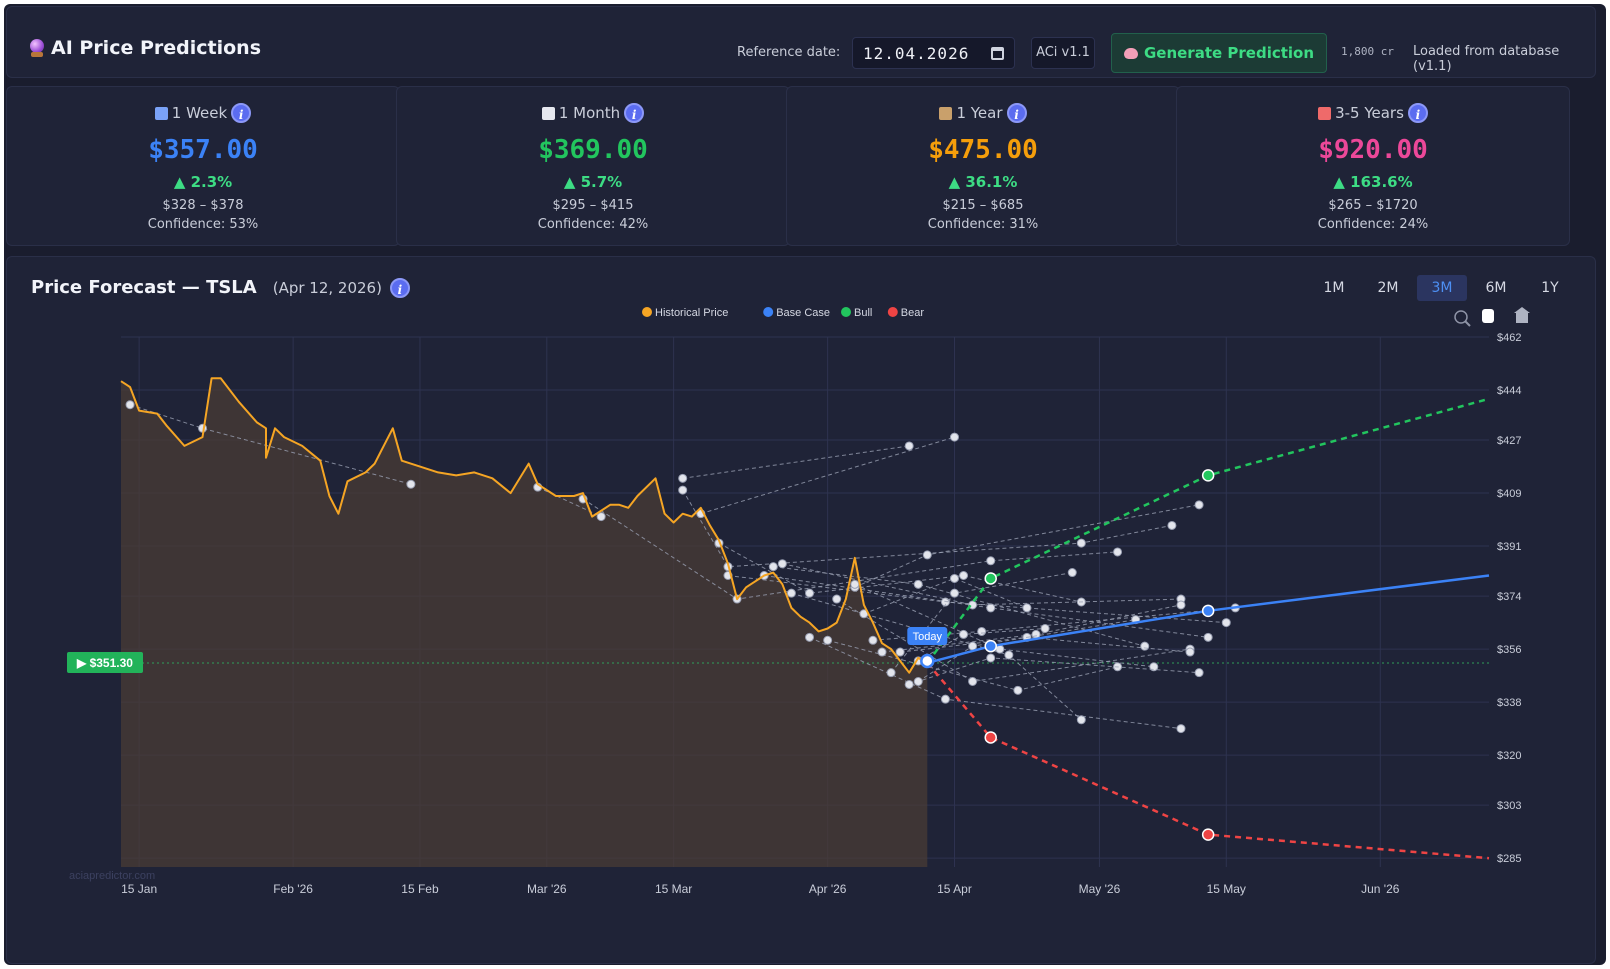 This screenshot has height=969, width=1610. I want to click on home-icon, so click(1522, 315).